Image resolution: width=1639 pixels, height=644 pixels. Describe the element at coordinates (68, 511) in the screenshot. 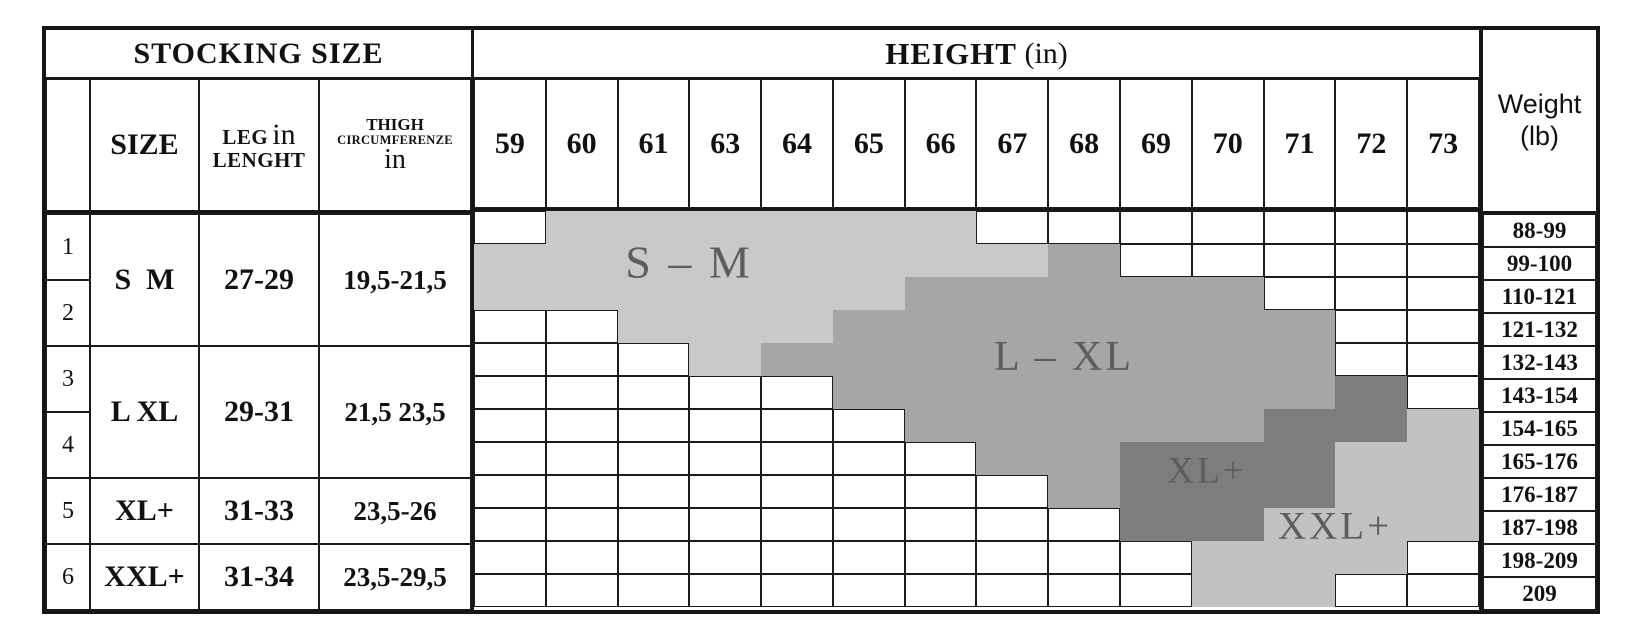

I see `row-number-5: 5` at that location.